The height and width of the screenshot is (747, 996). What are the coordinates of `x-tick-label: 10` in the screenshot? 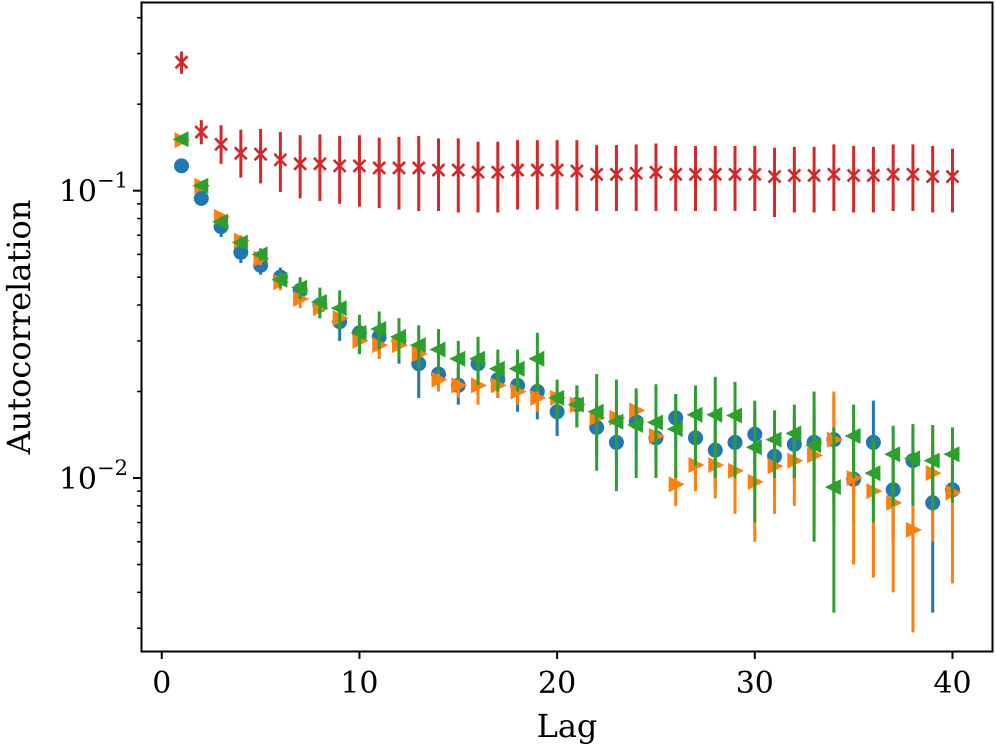 It's located at (359, 683).